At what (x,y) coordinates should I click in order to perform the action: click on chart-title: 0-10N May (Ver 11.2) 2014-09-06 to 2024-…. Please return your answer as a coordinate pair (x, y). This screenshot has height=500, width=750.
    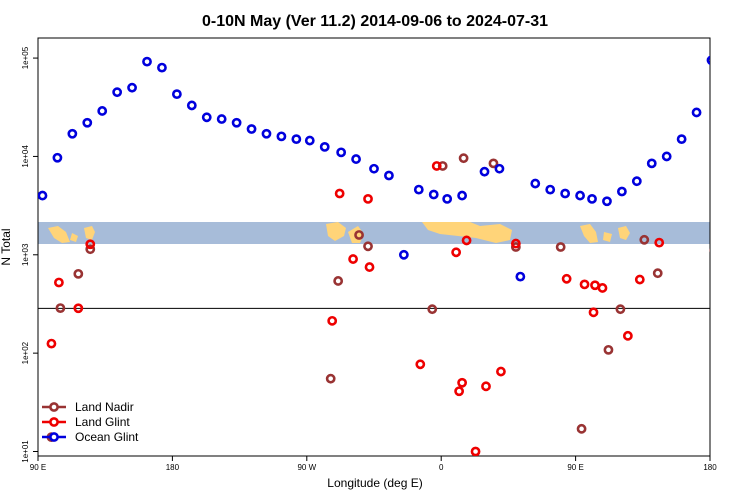
    Looking at the image, I should click on (375, 21).